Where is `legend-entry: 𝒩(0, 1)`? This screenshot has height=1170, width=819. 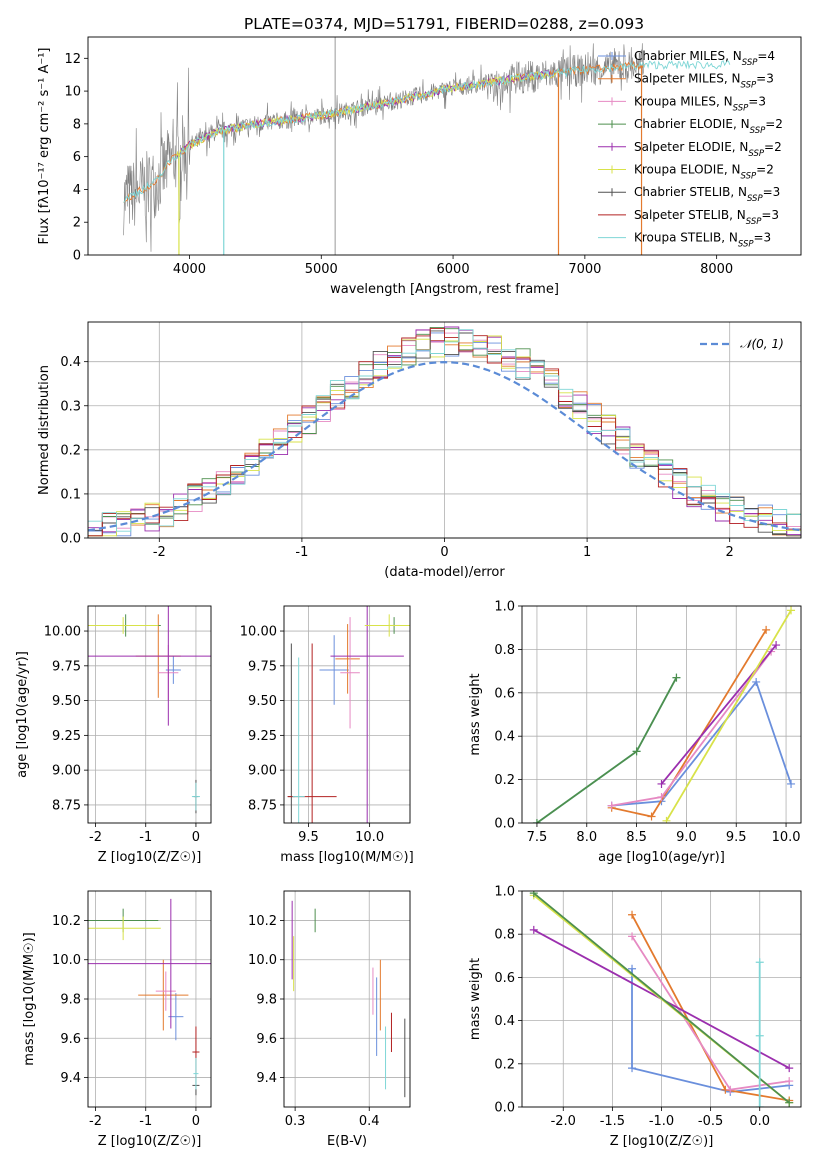 legend-entry: 𝒩(0, 1) is located at coordinates (762, 344).